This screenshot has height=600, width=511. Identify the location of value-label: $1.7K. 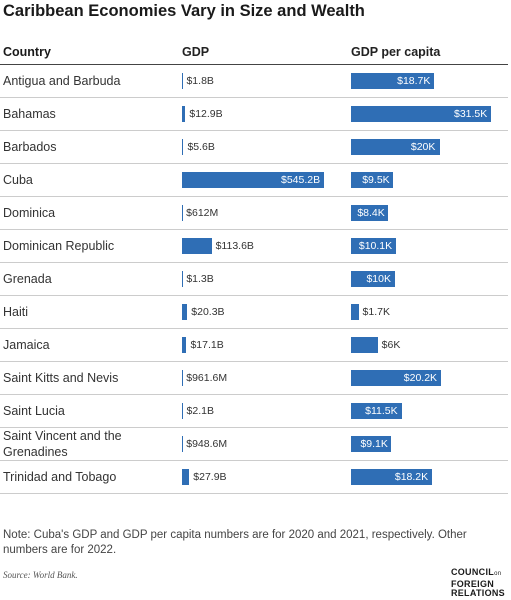
(376, 312).